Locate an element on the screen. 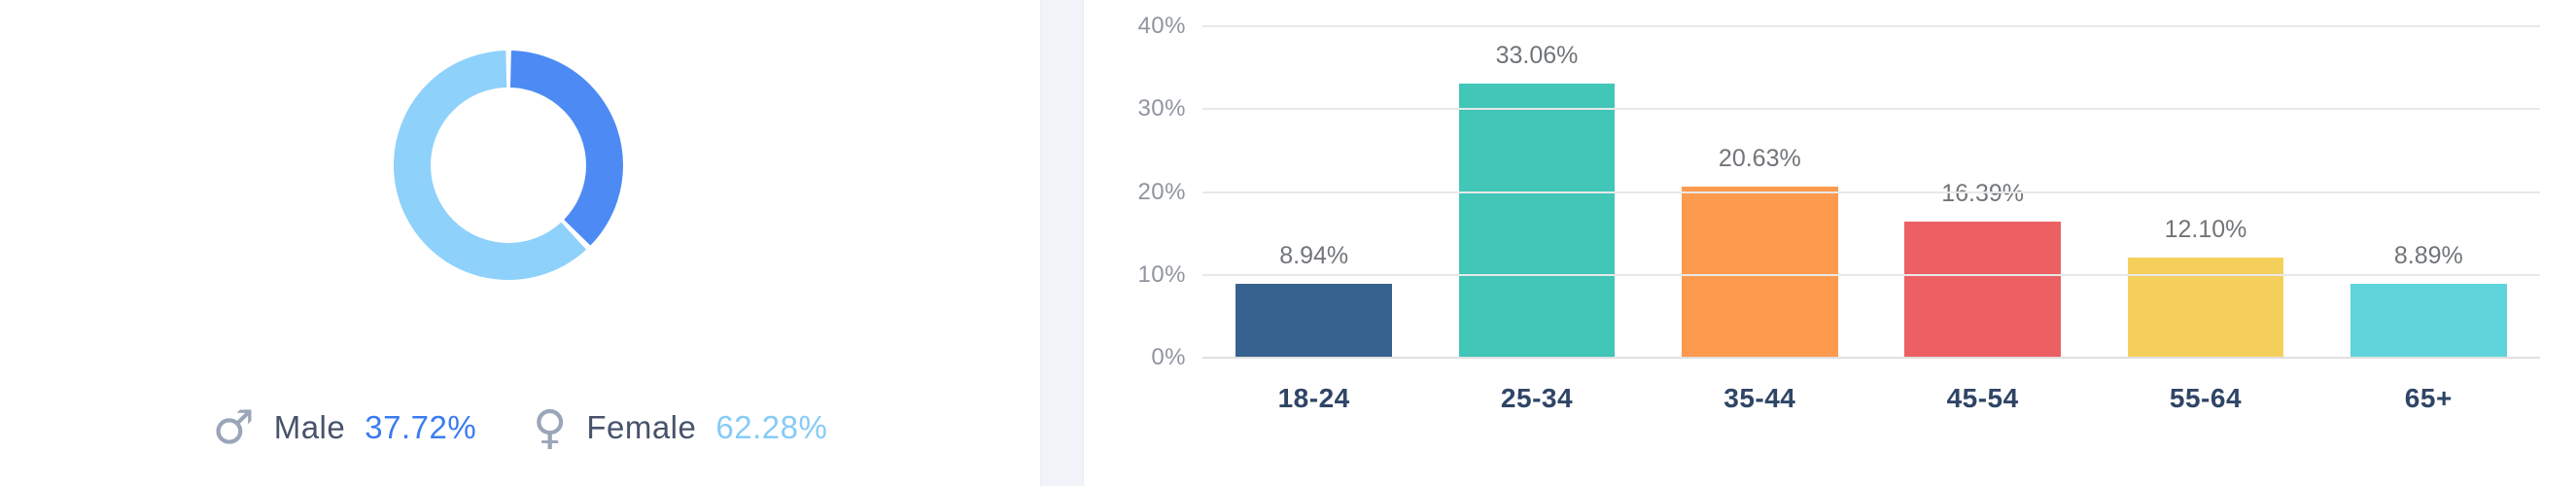 Image resolution: width=2576 pixels, height=486 pixels. bar-value-label-65+: 8.89% is located at coordinates (2428, 256).